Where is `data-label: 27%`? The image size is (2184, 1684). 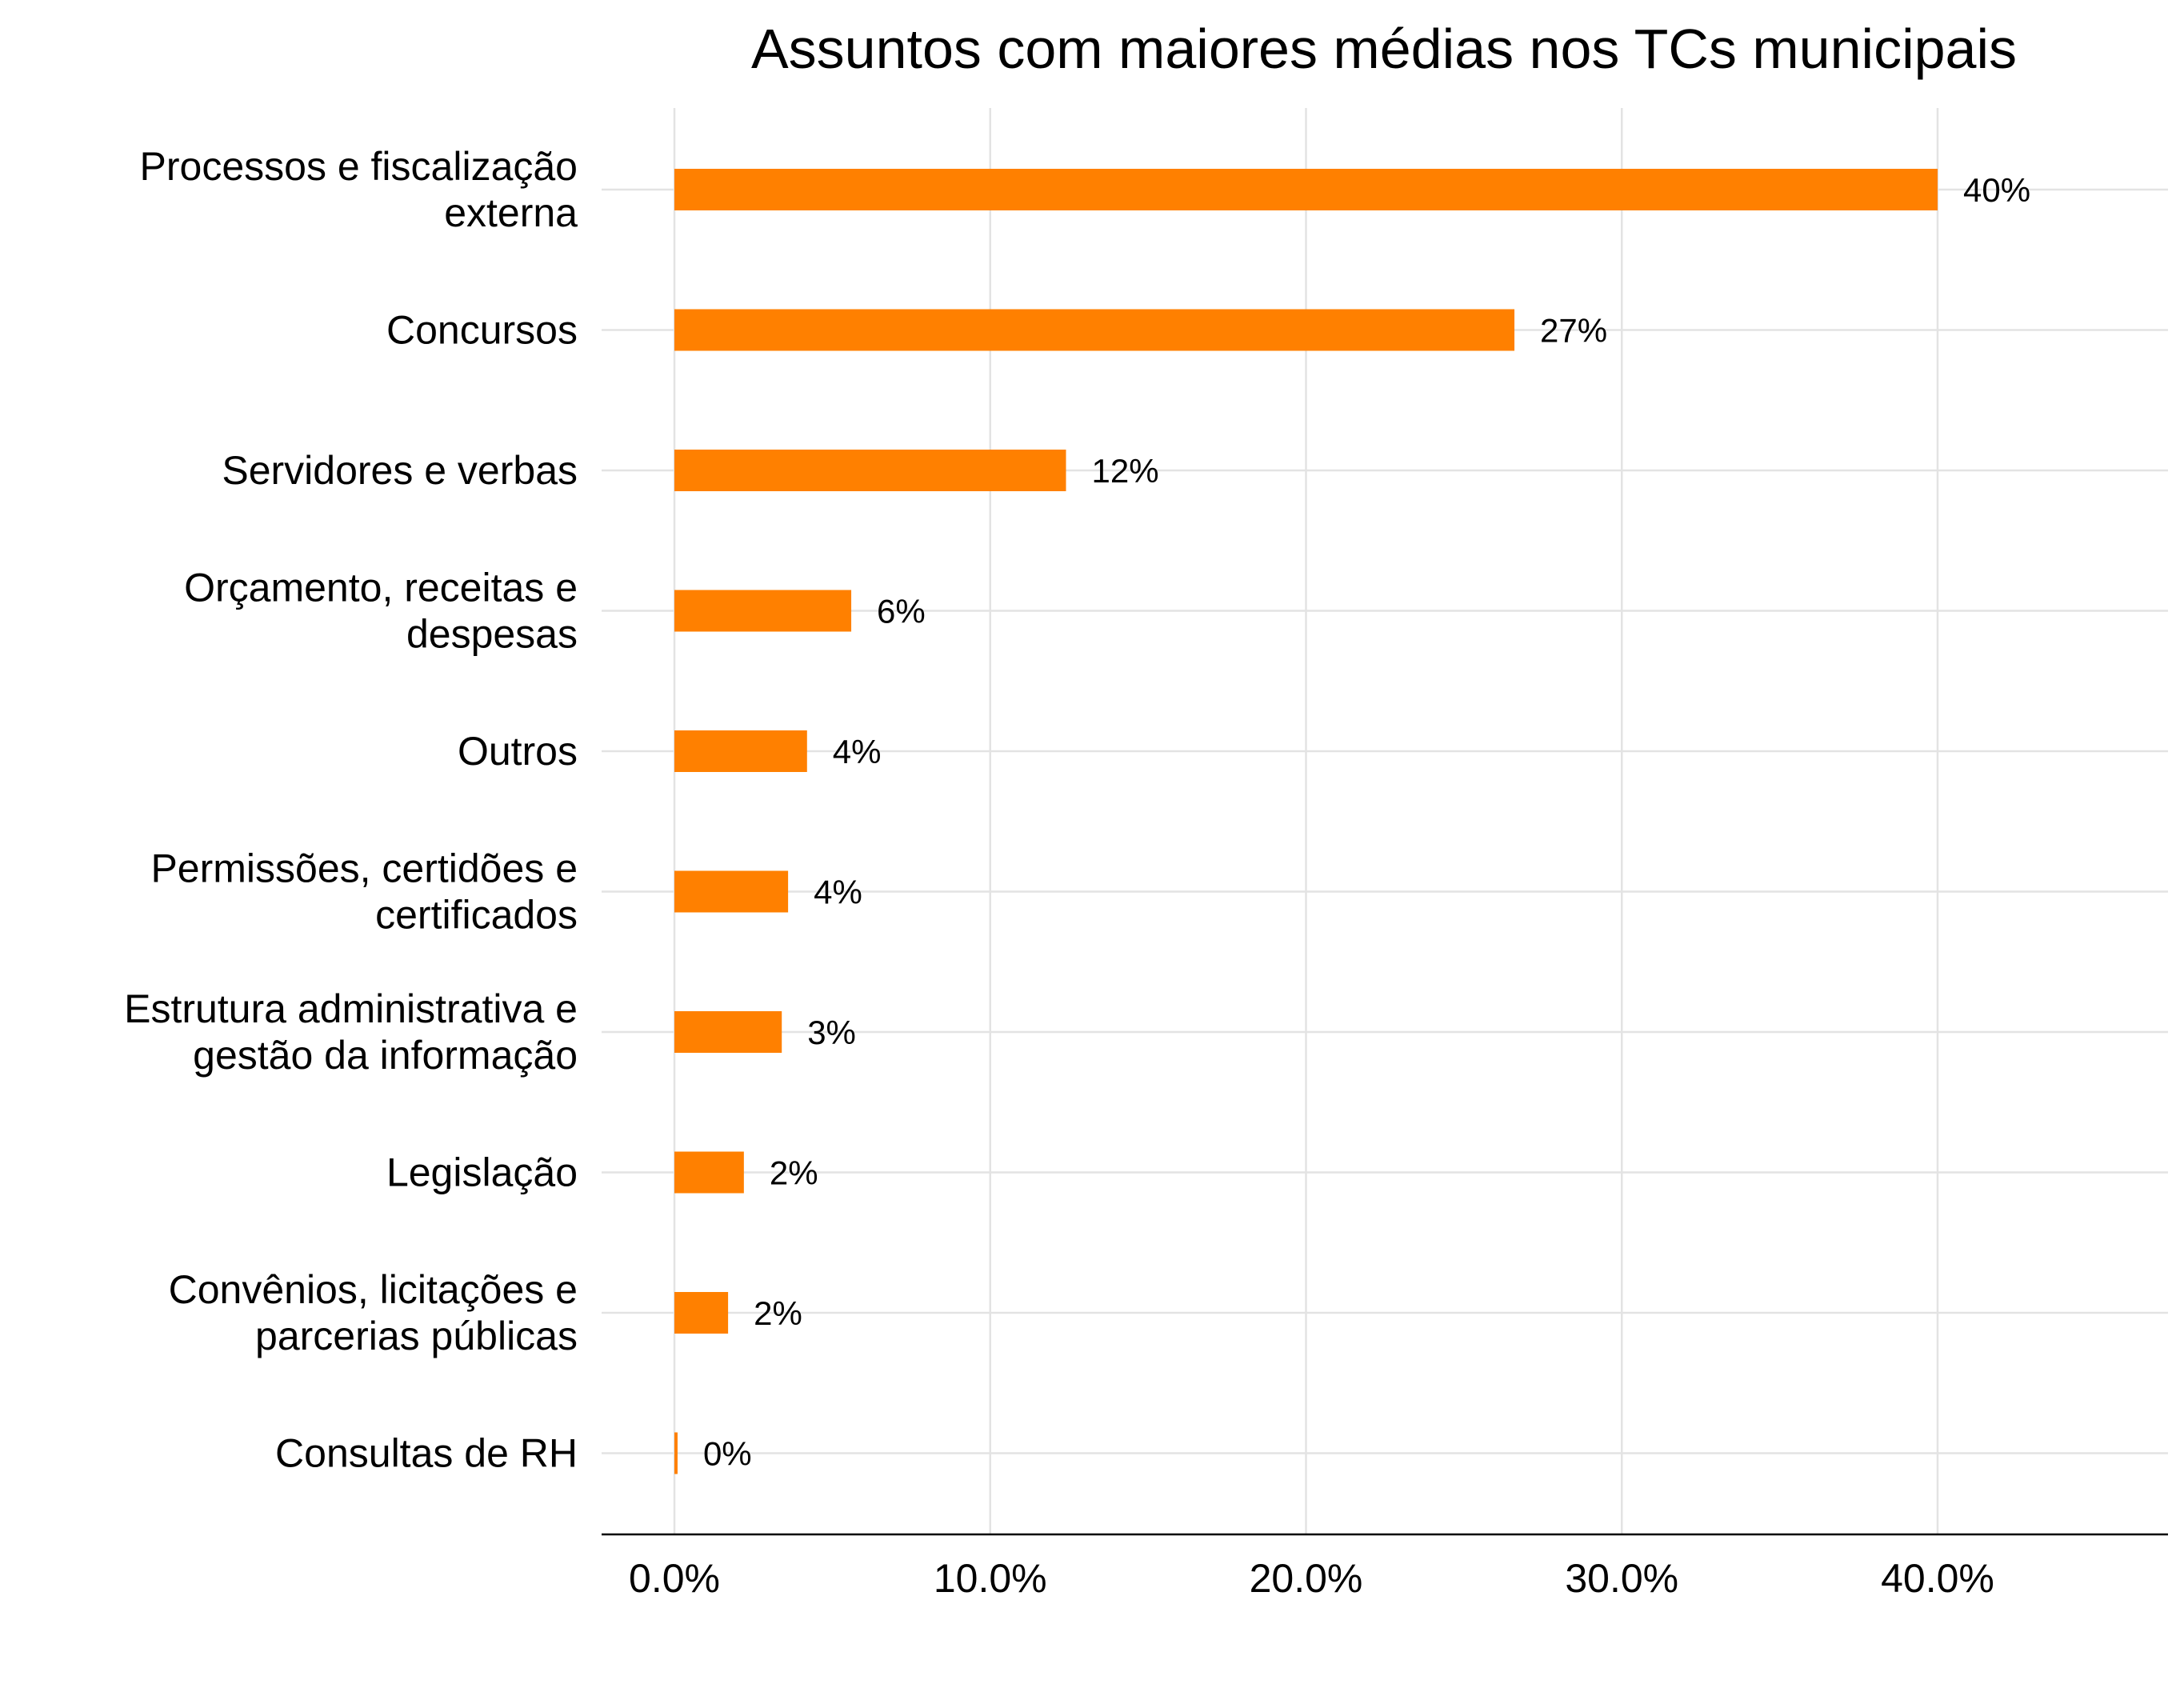
data-label: 27% is located at coordinates (1573, 331).